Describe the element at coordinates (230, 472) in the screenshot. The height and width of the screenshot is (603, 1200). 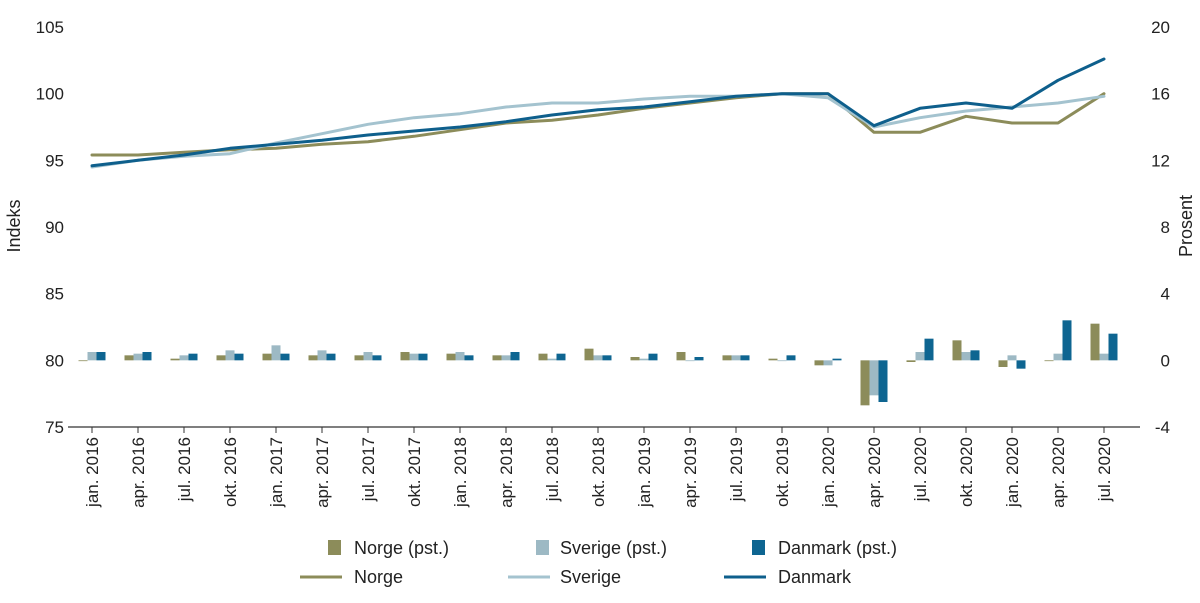
I see `x-tick-label: okt. 2016` at that location.